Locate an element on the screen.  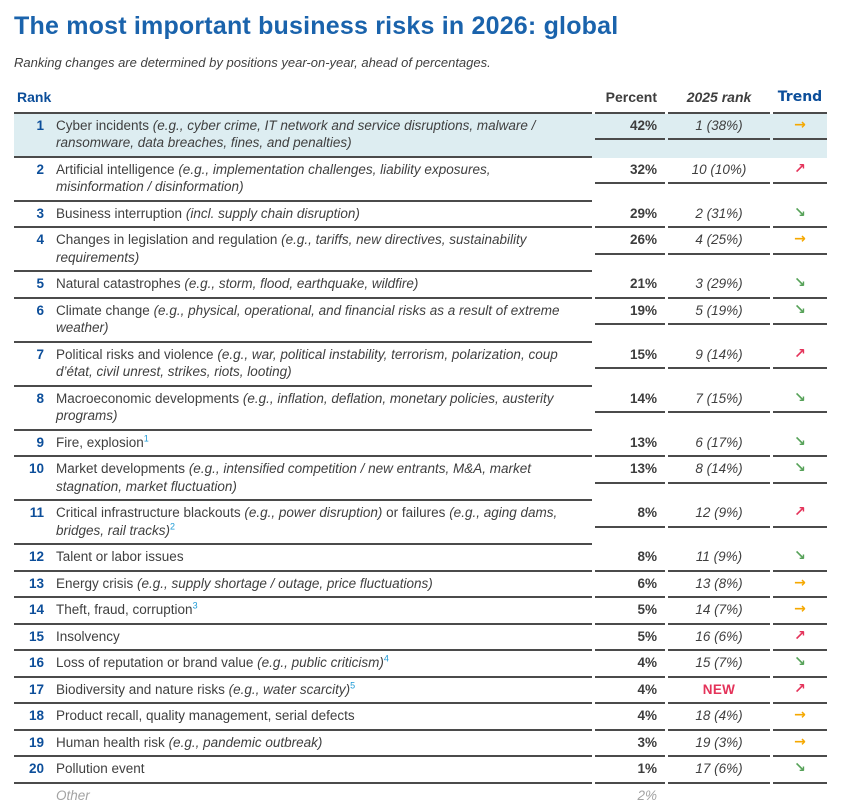
risk-2025-rank: 18 (4%) is located at coordinates (719, 717).